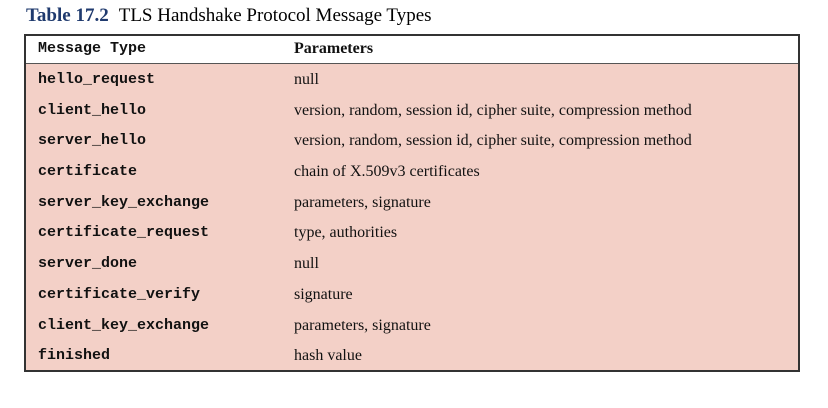  Describe the element at coordinates (88, 264) in the screenshot. I see `message-type-cell: server_done` at that location.